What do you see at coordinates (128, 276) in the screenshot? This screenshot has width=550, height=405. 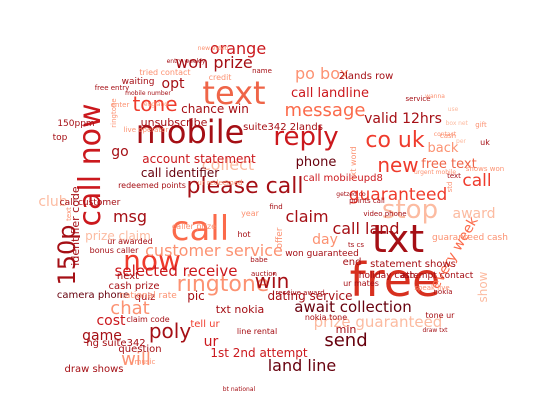 I see `cloud-word-next: next` at bounding box center [128, 276].